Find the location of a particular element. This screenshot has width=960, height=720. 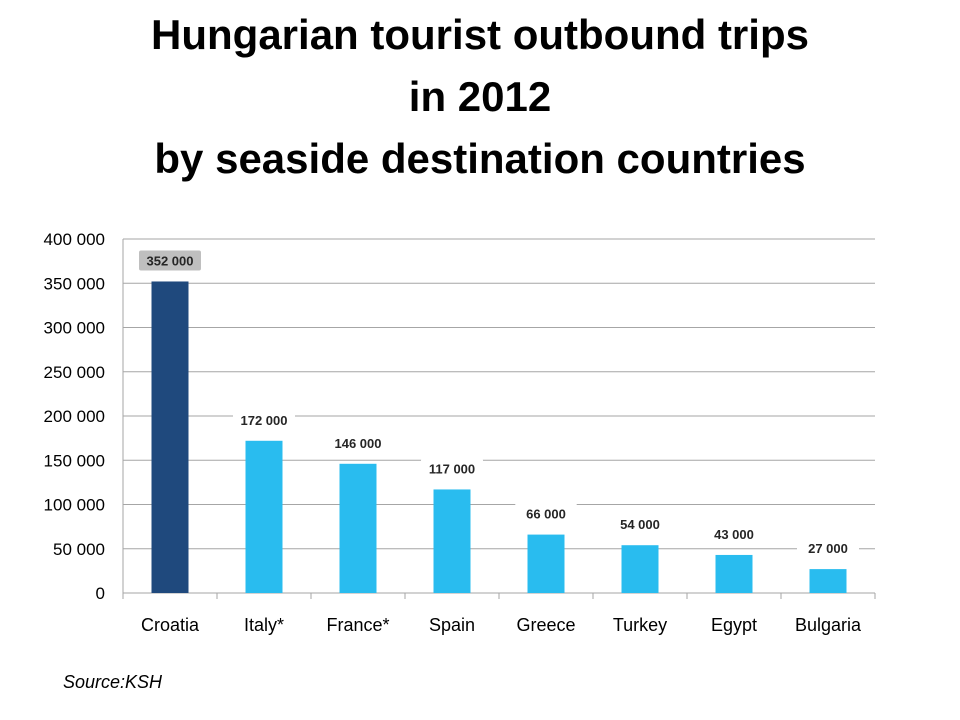

data-label: 146 000 is located at coordinates (358, 443).